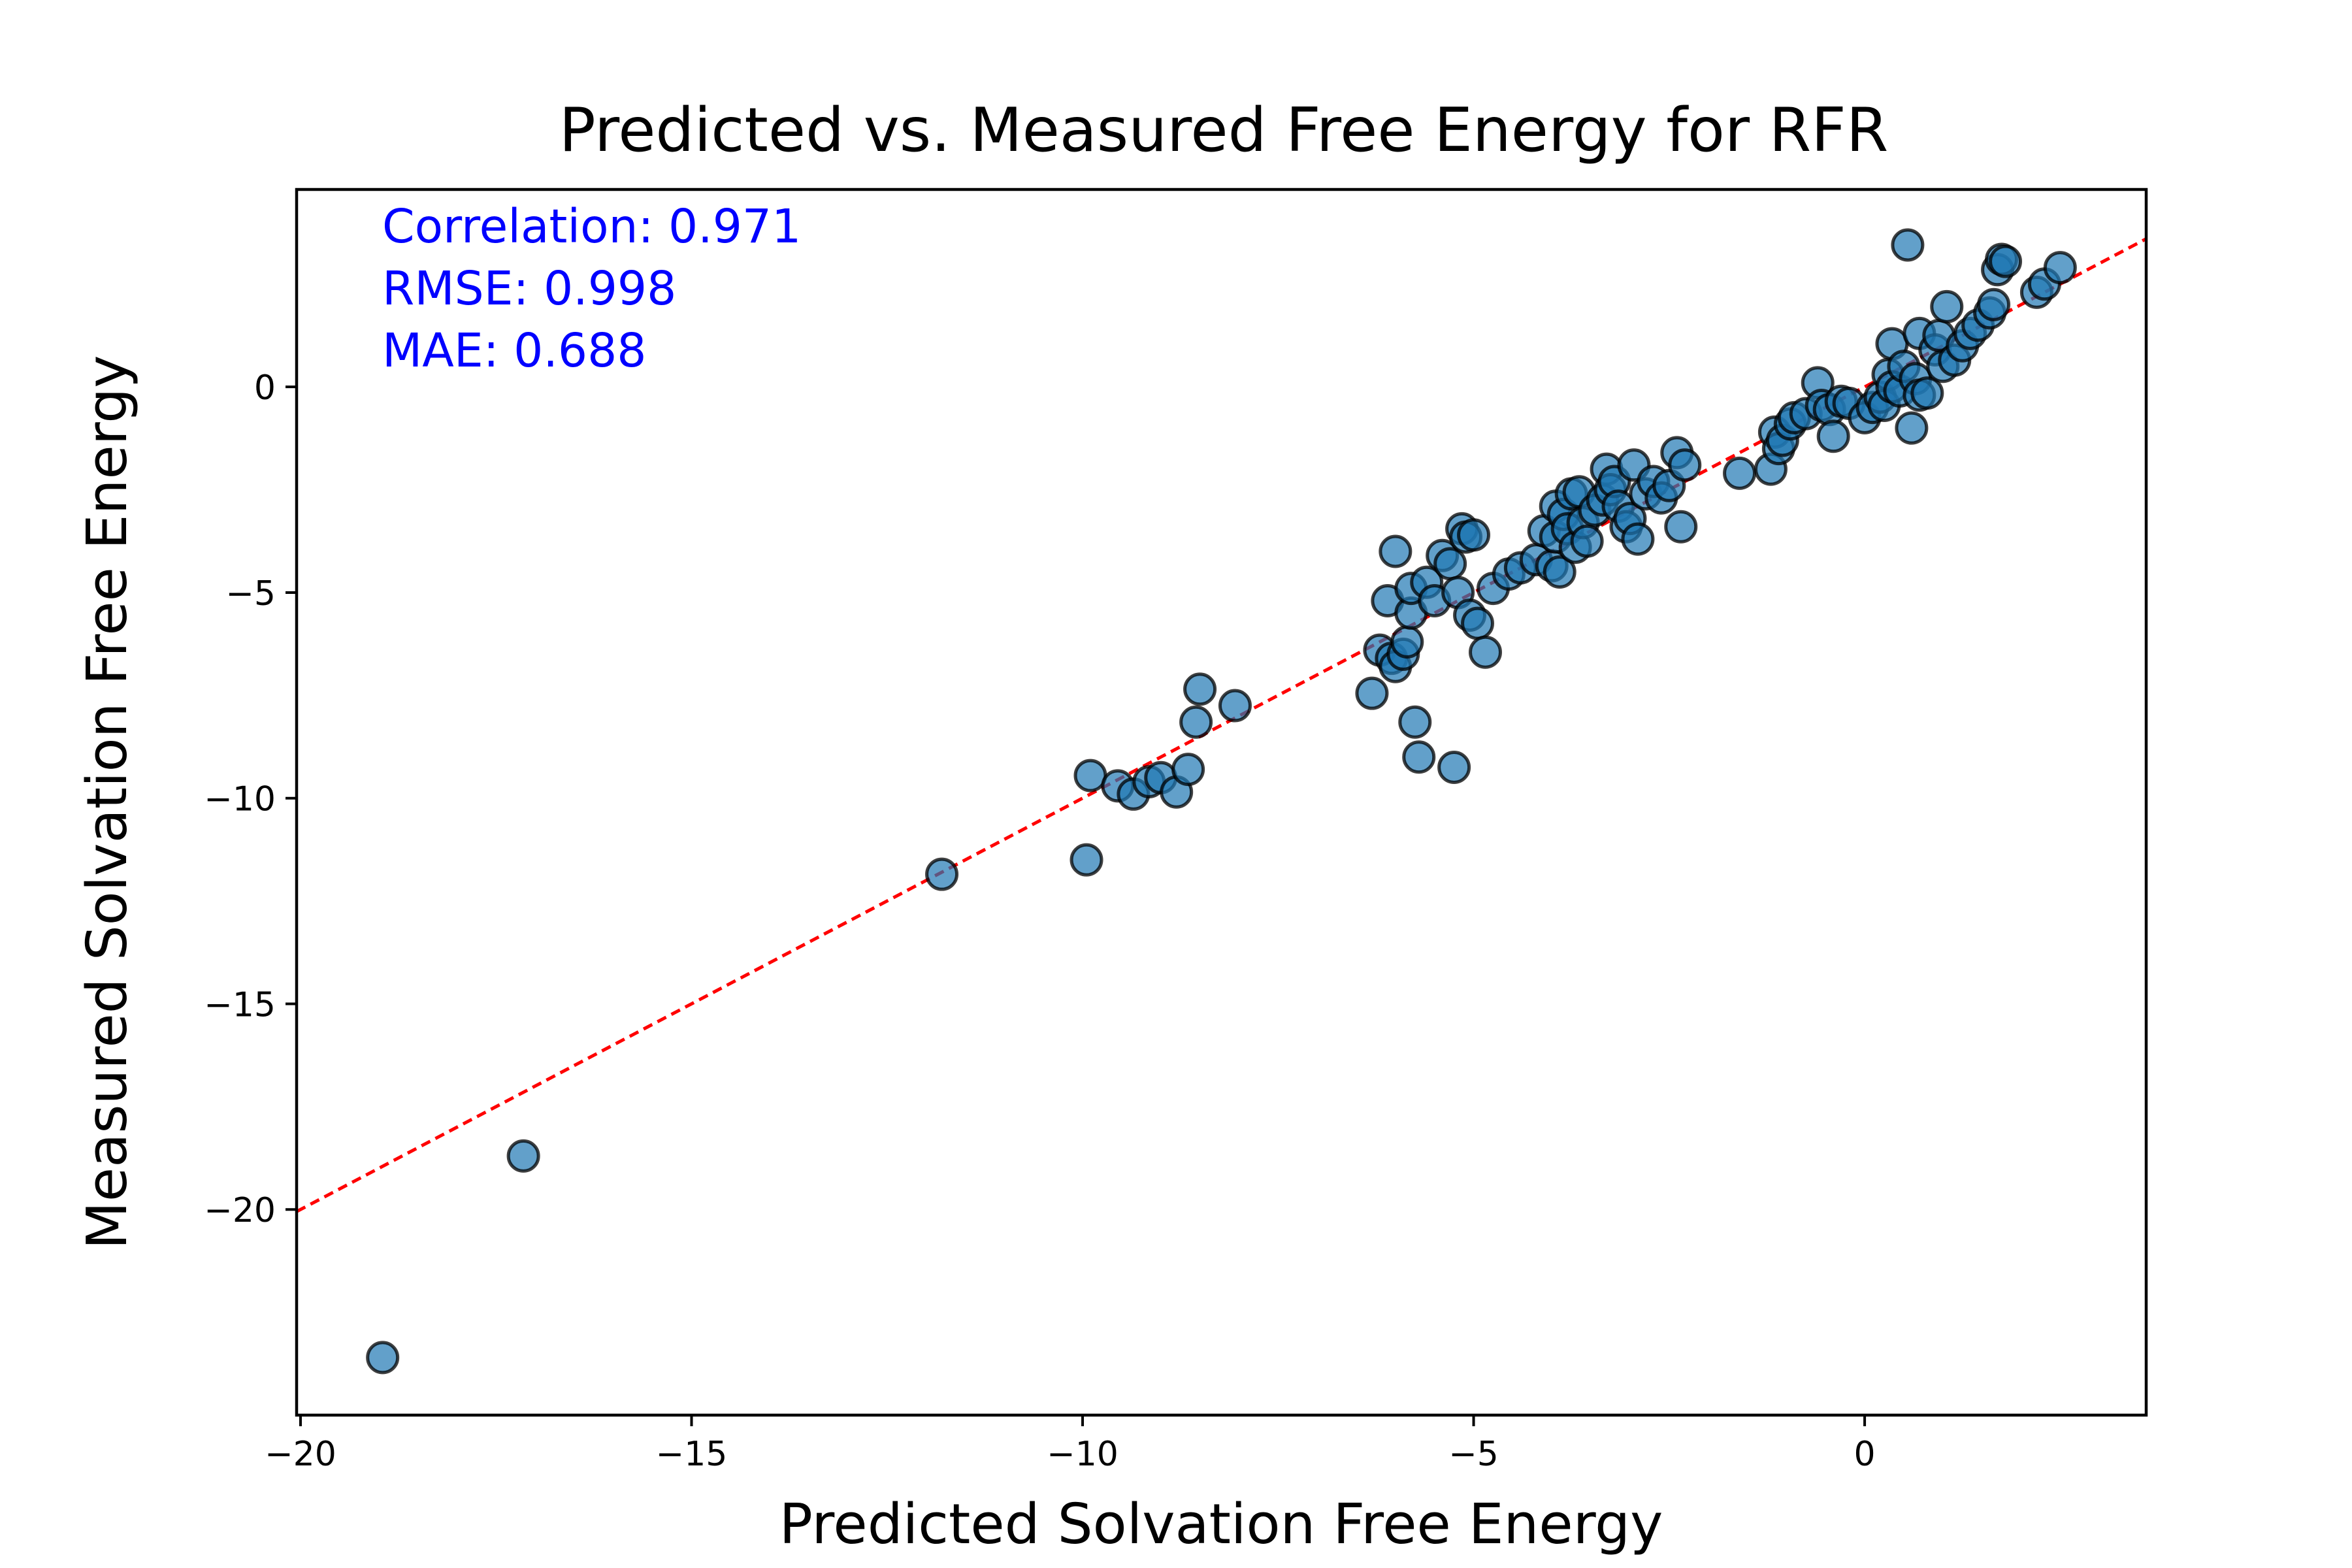  Describe the element at coordinates (240, 799) in the screenshot. I see `y-tick-label: −10` at that location.